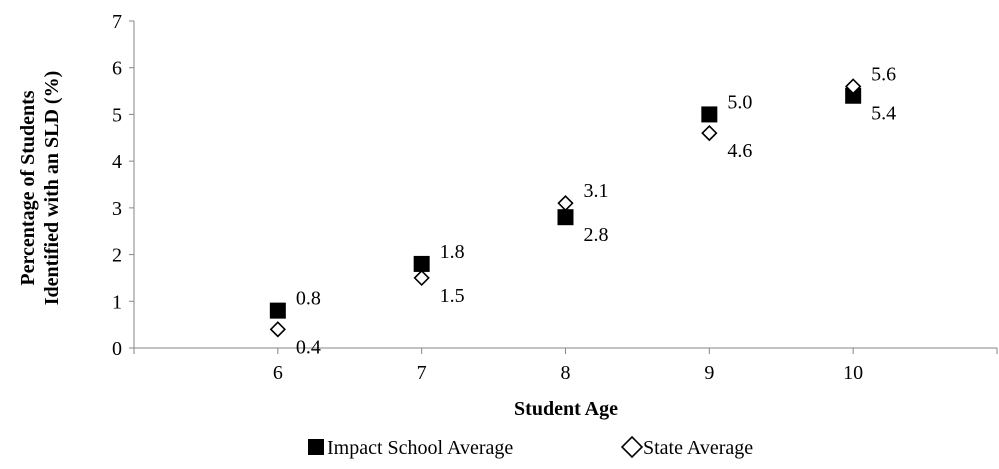  What do you see at coordinates (632, 447) in the screenshot?
I see `legend-state-marker` at bounding box center [632, 447].